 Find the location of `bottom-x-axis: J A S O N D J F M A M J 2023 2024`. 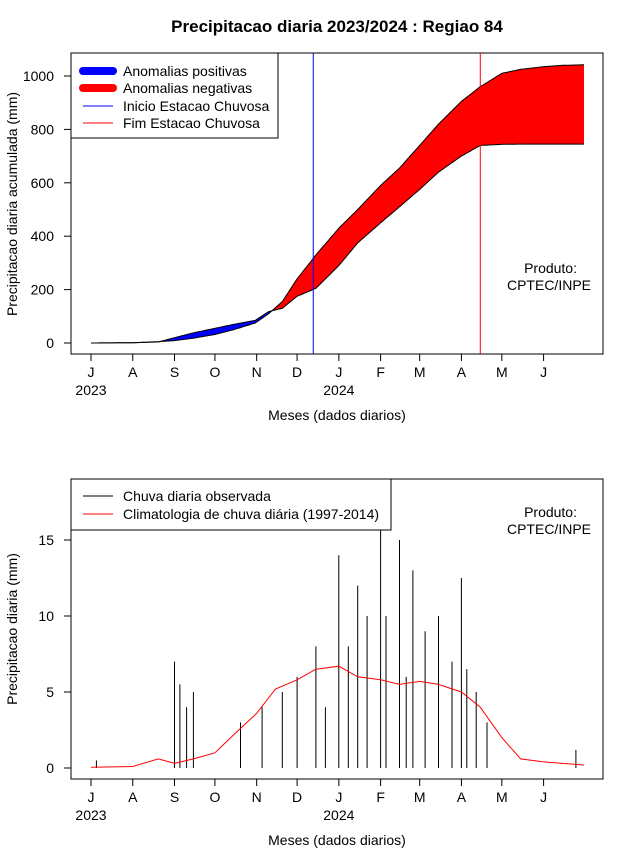

bottom-x-axis: J A S O N D J F M A M J 2023 2024 is located at coordinates (311, 800).